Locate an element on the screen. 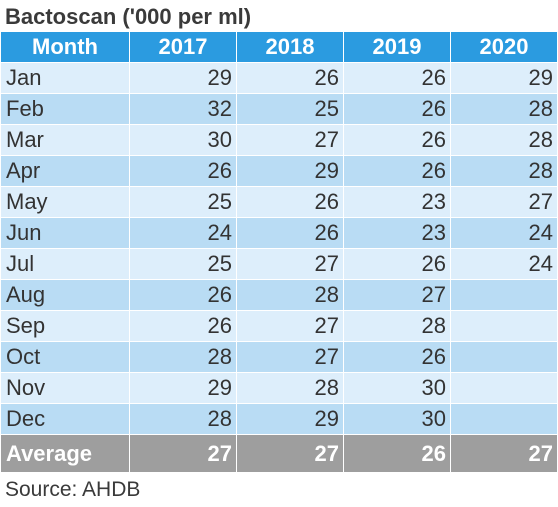 The height and width of the screenshot is (507, 558). average-row: Average 27 27 26 27 is located at coordinates (279, 453).